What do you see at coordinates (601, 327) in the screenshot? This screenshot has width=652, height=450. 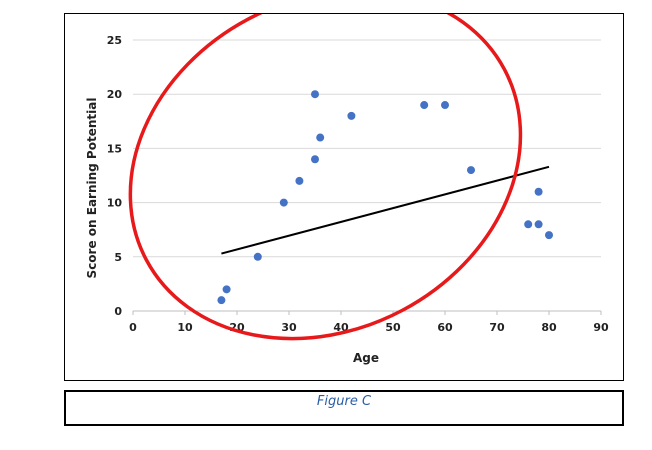 I see `x-tick-label-90: 90` at bounding box center [601, 327].